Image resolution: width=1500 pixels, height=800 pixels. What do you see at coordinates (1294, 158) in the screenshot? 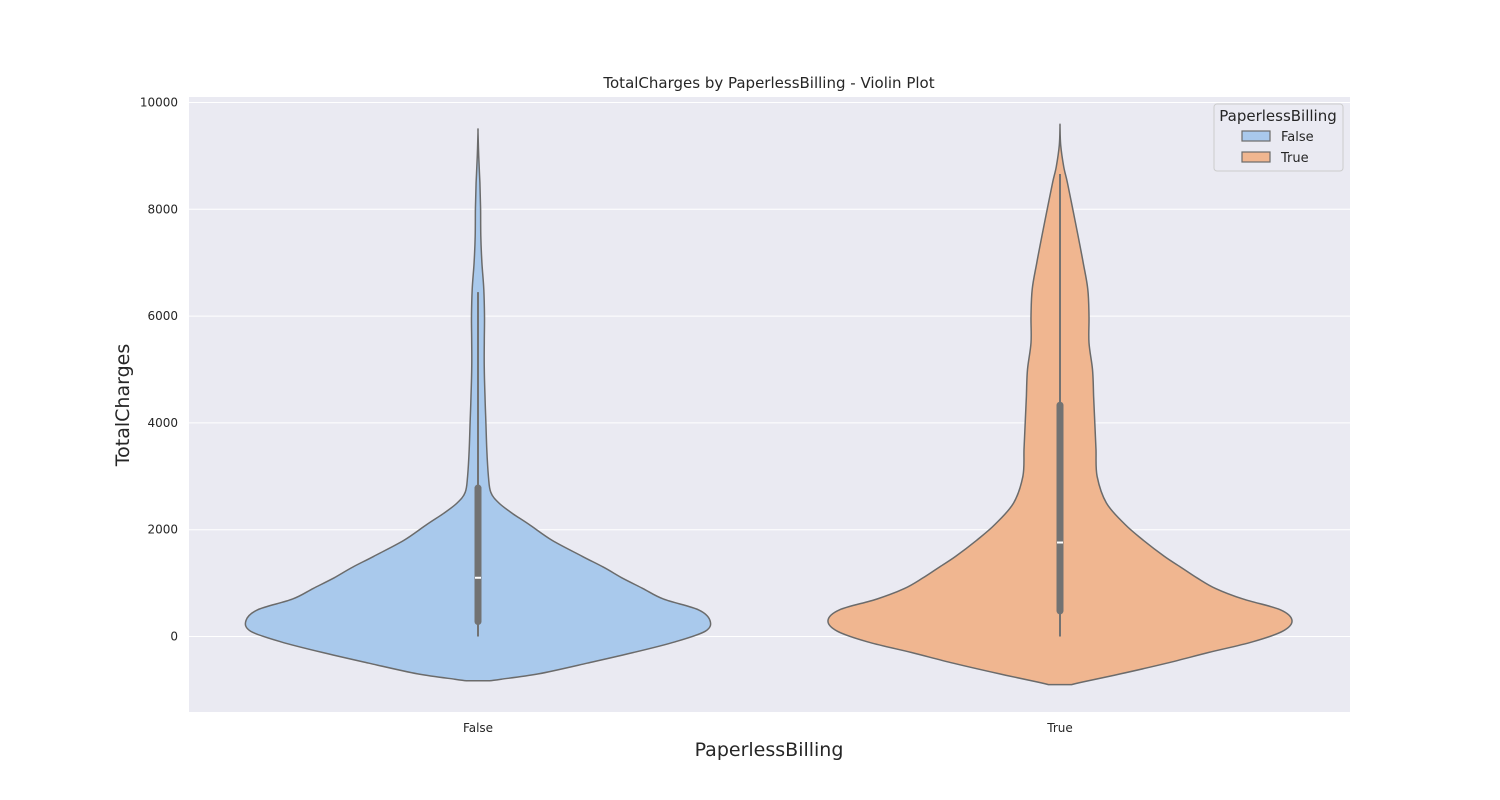
I see `legend-label-true: True` at bounding box center [1294, 158].